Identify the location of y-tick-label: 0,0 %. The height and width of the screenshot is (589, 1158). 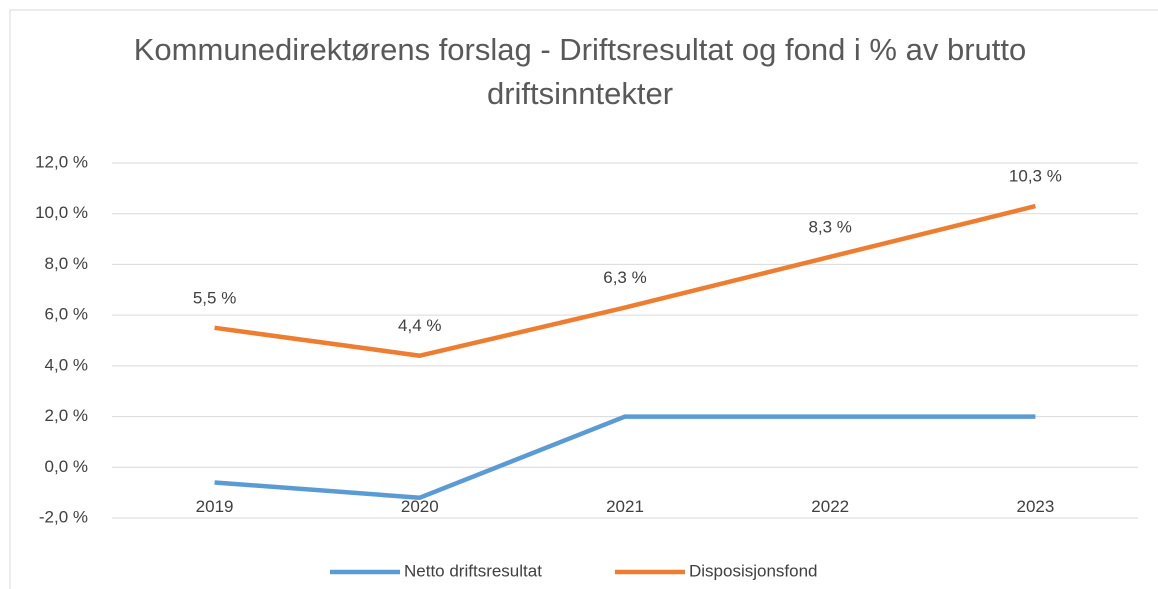
(66, 466).